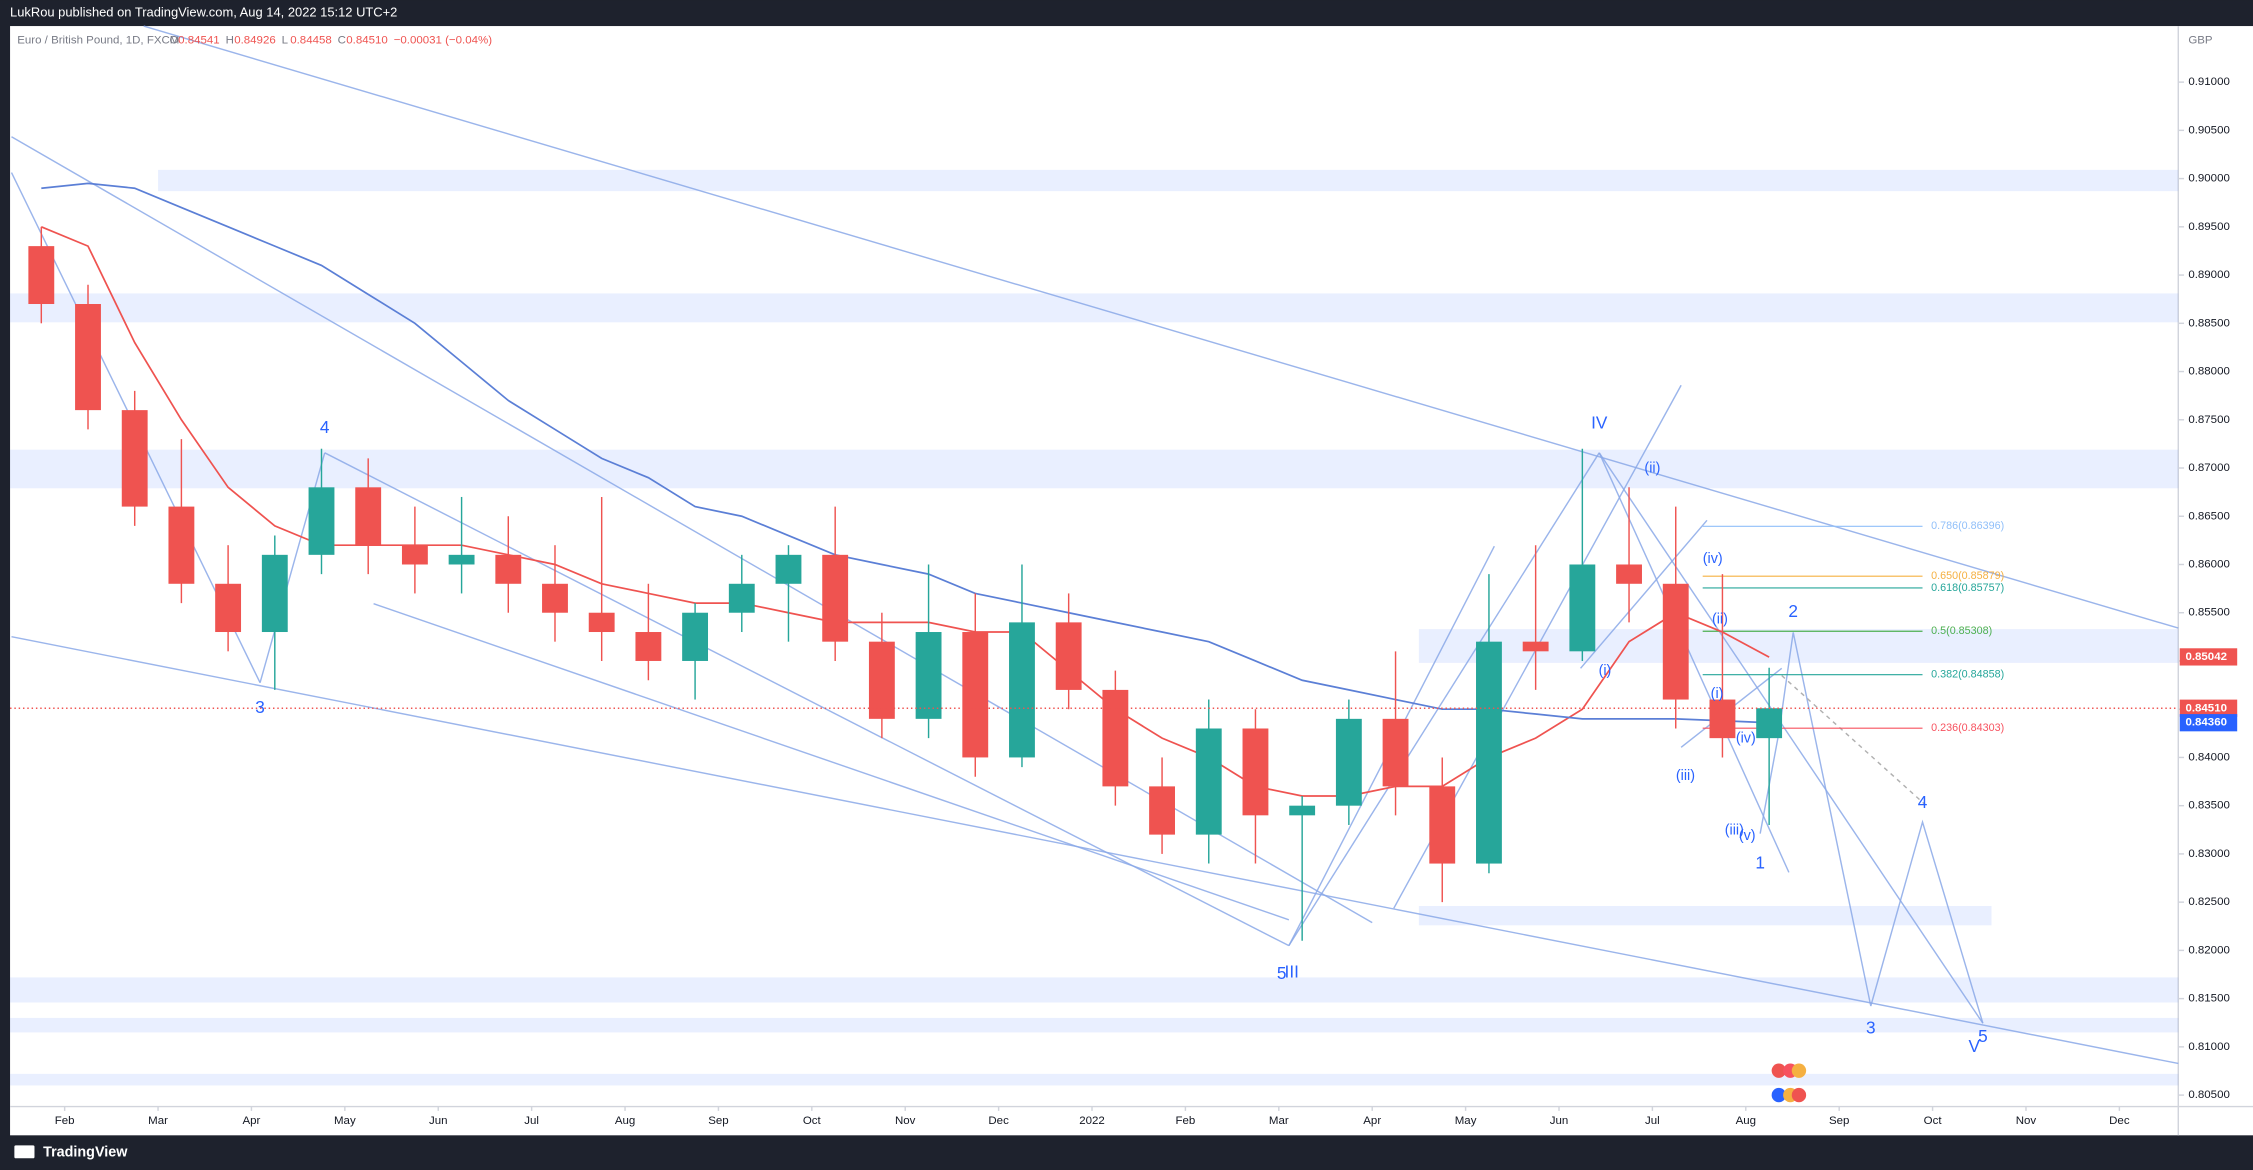  I want to click on wave-label: (v), so click(1747, 836).